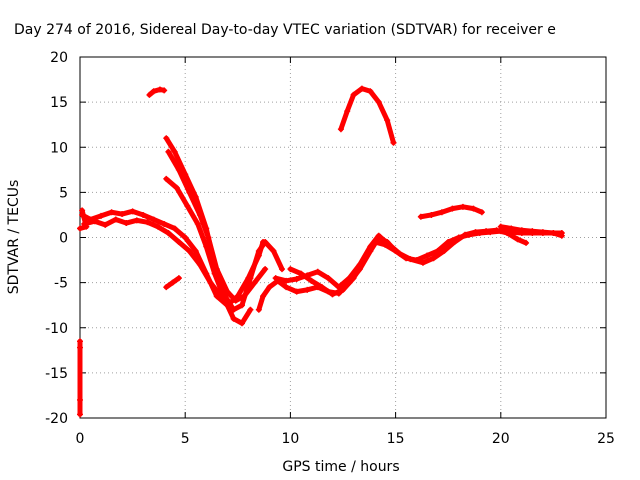  What do you see at coordinates (56, 374) in the screenshot?
I see `y-tick-label: -15` at bounding box center [56, 374].